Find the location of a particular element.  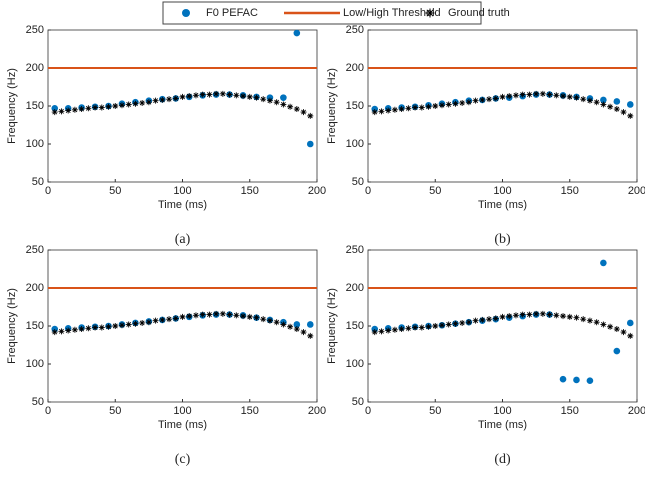

legend-label: F0 PEFAC is located at coordinates (232, 13).